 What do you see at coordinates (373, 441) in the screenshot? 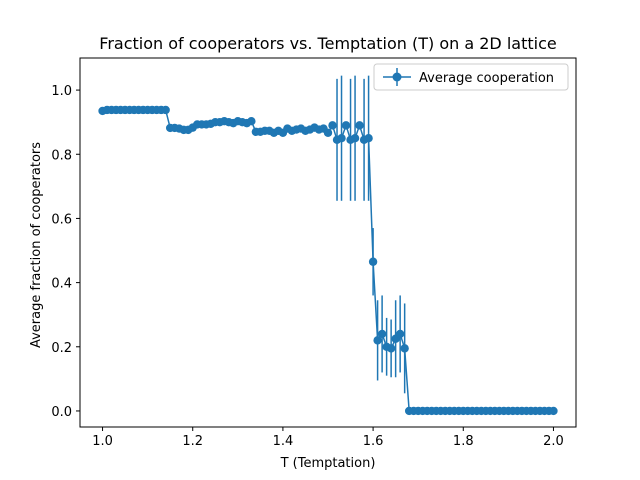
I see `x-tick-label: 1.6` at bounding box center [373, 441].